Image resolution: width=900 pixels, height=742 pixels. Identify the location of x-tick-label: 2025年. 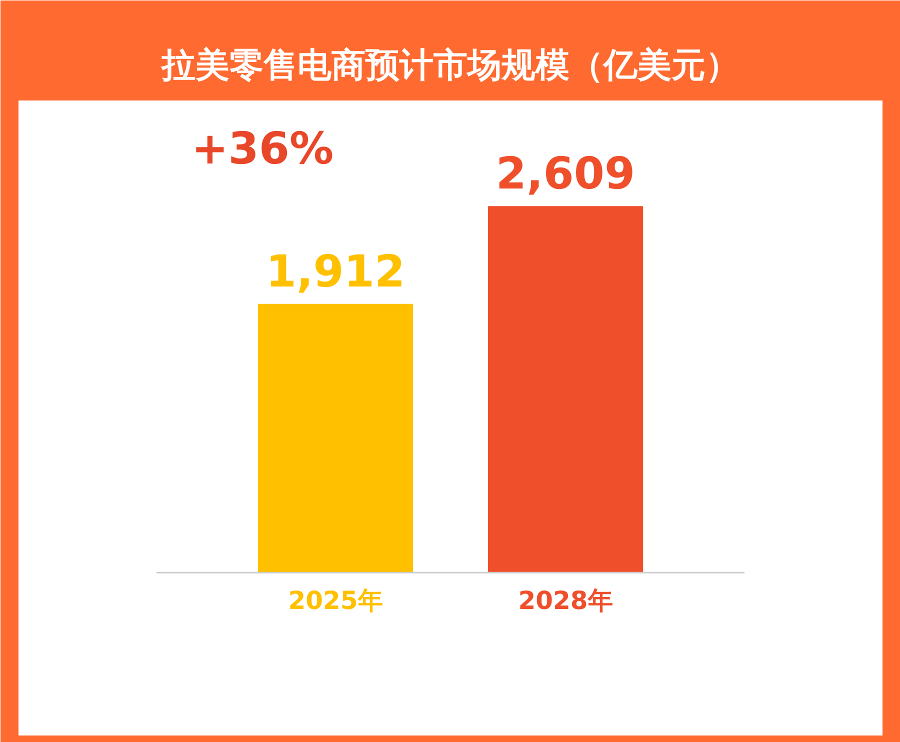
(335, 601).